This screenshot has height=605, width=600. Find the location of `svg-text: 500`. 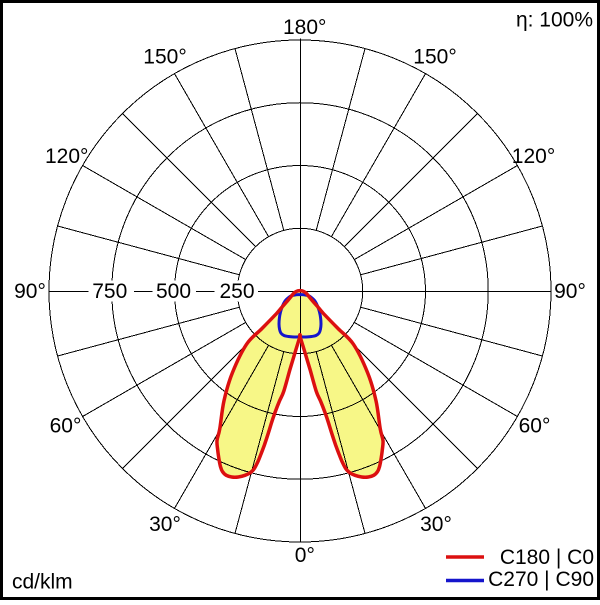

svg-text: 500 is located at coordinates (173, 291).